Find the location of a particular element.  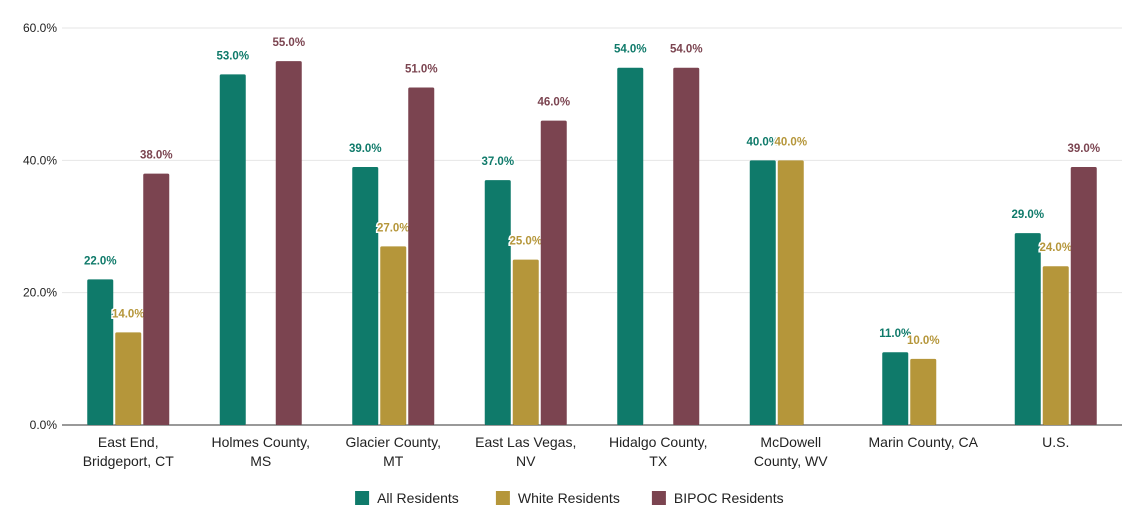

data-label: 29.0% is located at coordinates (1027, 215).